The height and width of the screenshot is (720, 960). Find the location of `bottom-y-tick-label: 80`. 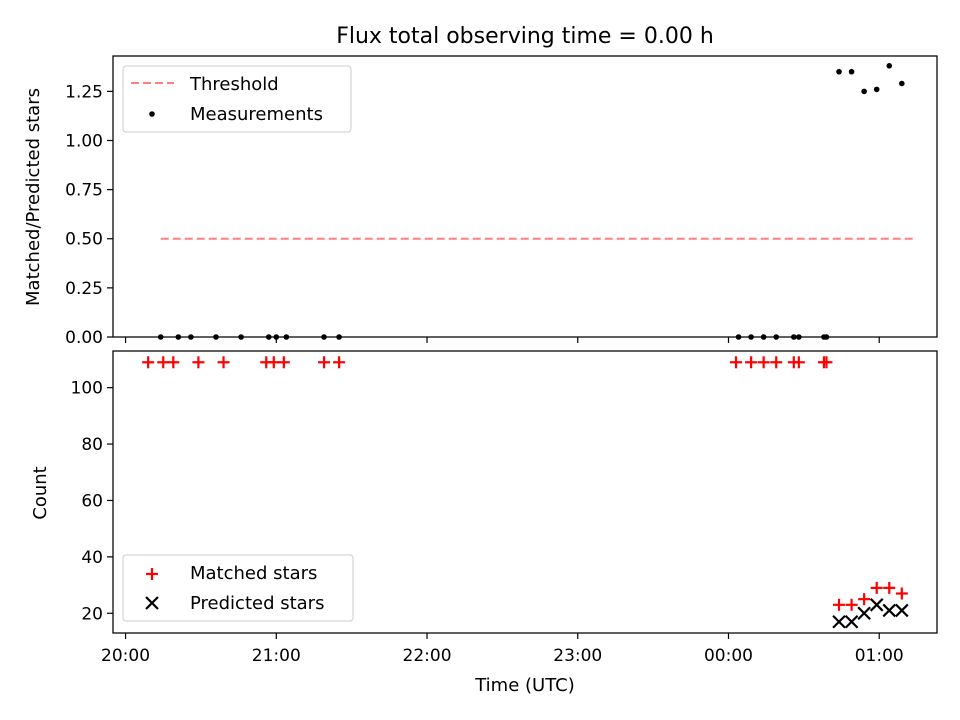

bottom-y-tick-label: 80 is located at coordinates (92, 445).